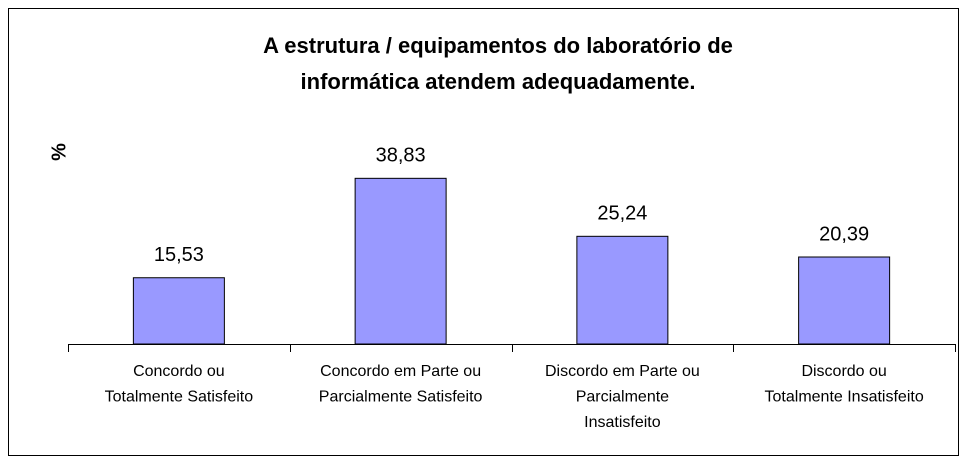  What do you see at coordinates (179, 371) in the screenshot?
I see `x-tick-label: Concordo ou` at bounding box center [179, 371].